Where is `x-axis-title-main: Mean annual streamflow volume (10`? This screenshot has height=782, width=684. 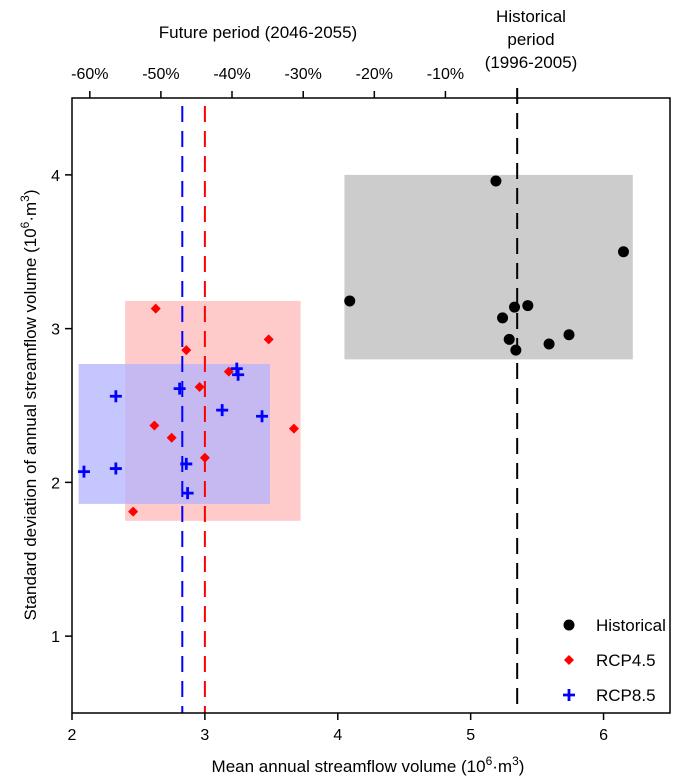 x-axis-title-main: Mean annual streamflow volume (10 is located at coordinates (349, 766).